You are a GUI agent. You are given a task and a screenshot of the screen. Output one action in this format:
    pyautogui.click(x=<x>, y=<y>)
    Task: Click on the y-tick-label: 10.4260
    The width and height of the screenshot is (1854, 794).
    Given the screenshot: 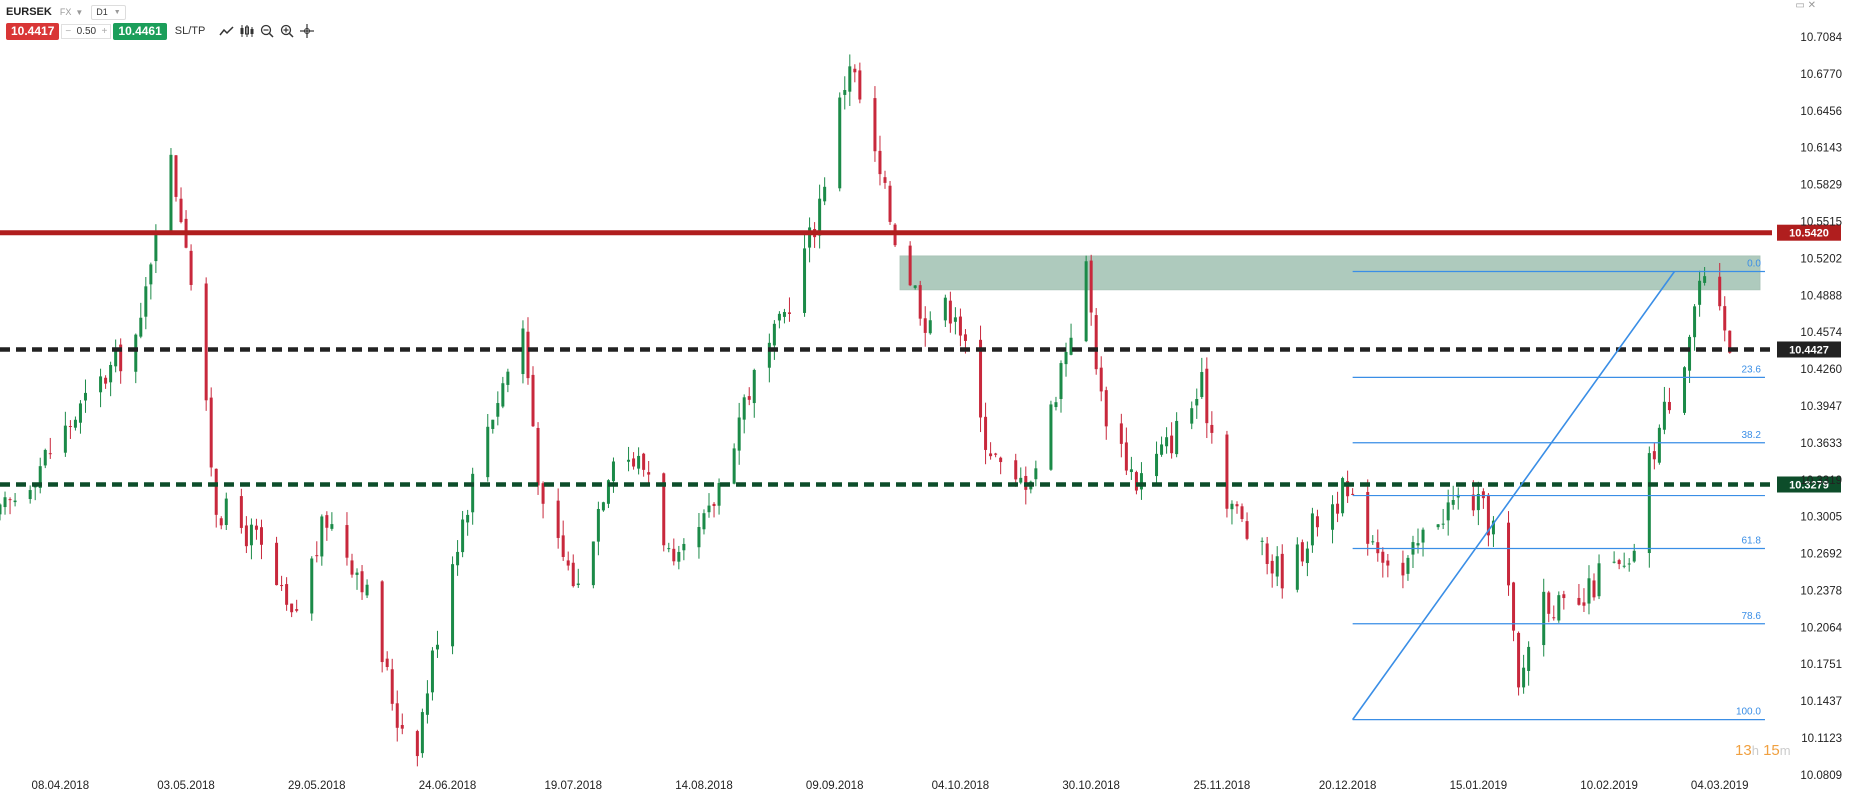 What is the action you would take?
    pyautogui.click(x=1821, y=370)
    